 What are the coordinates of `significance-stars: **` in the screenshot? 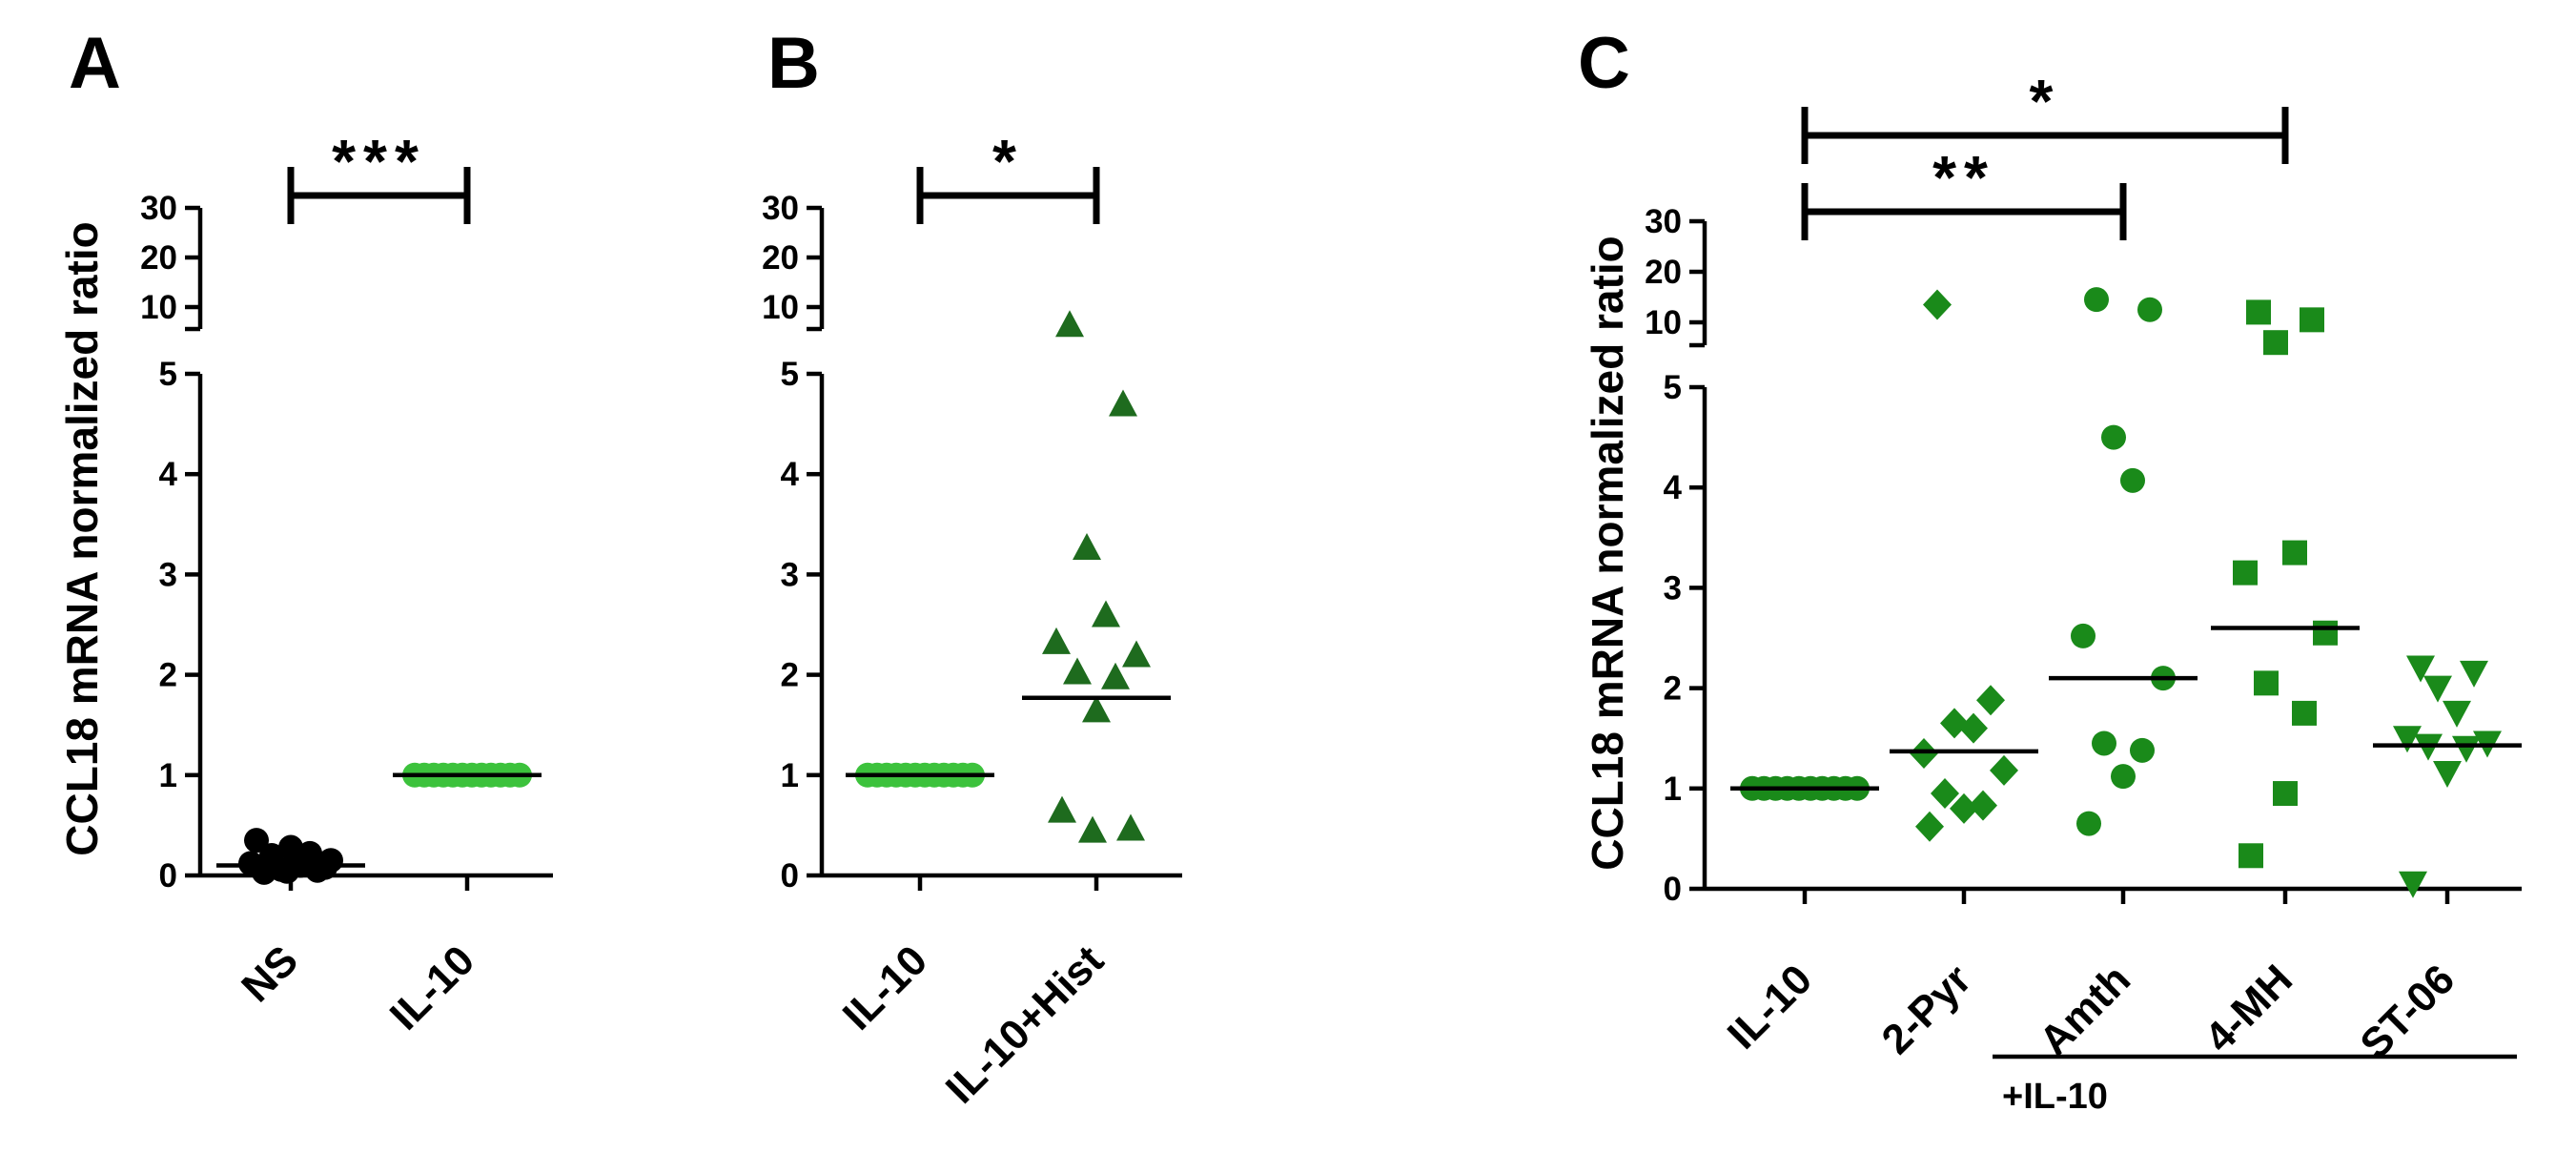 It's located at (1964, 177).